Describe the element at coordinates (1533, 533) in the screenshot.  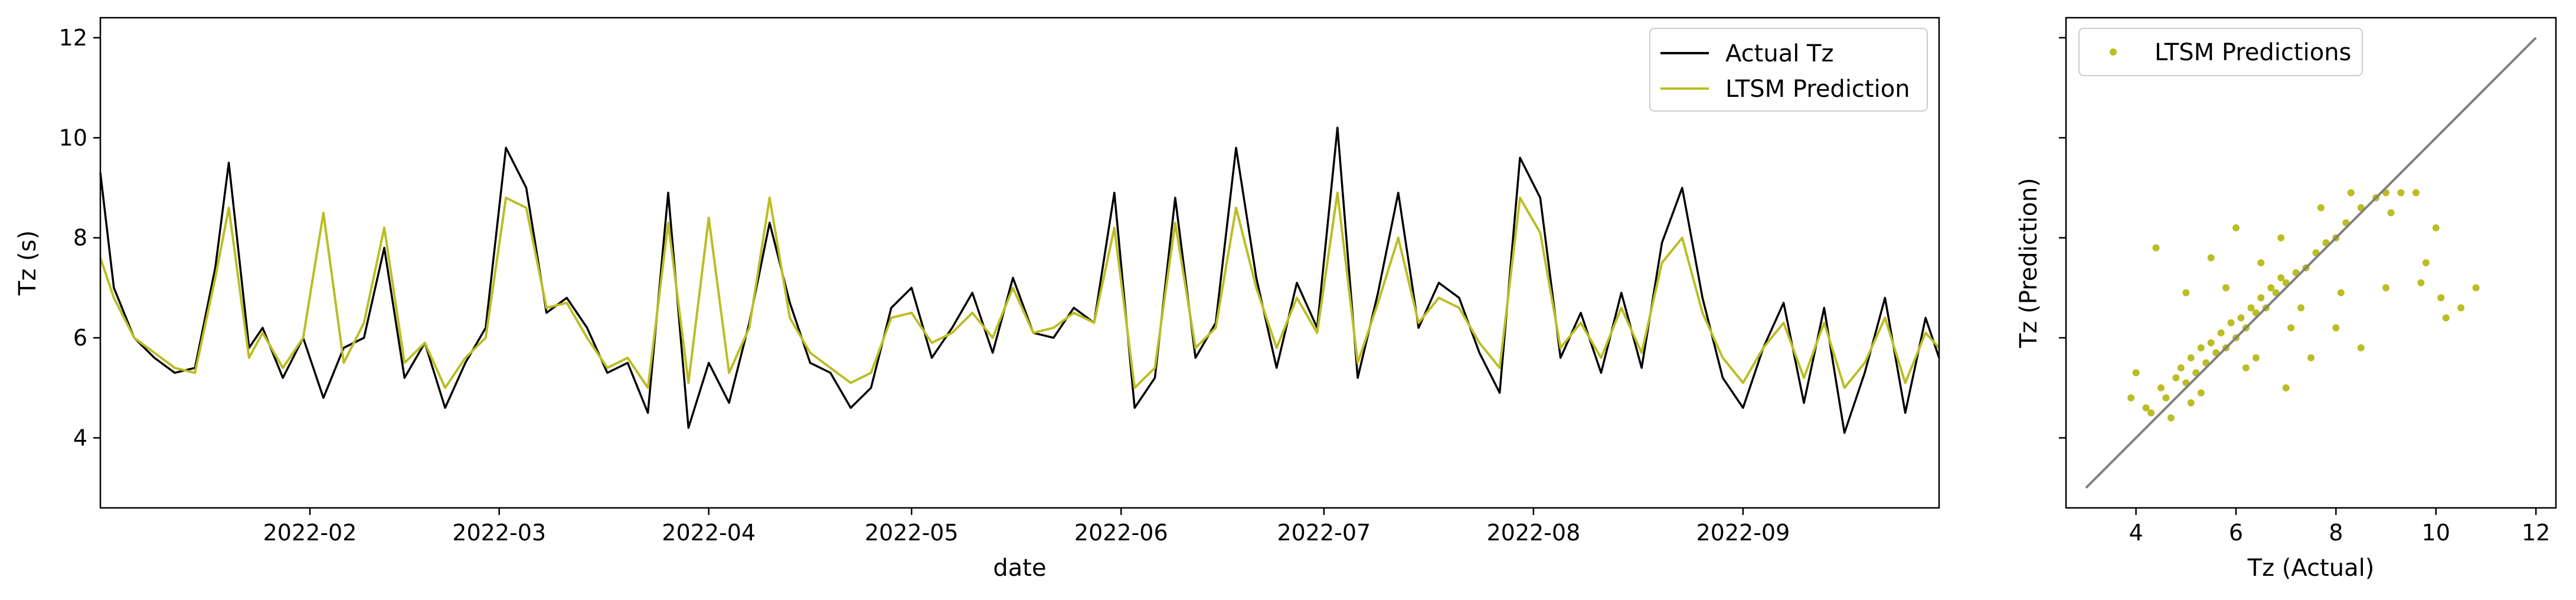
I see `x-tick-label: 2022-08` at that location.